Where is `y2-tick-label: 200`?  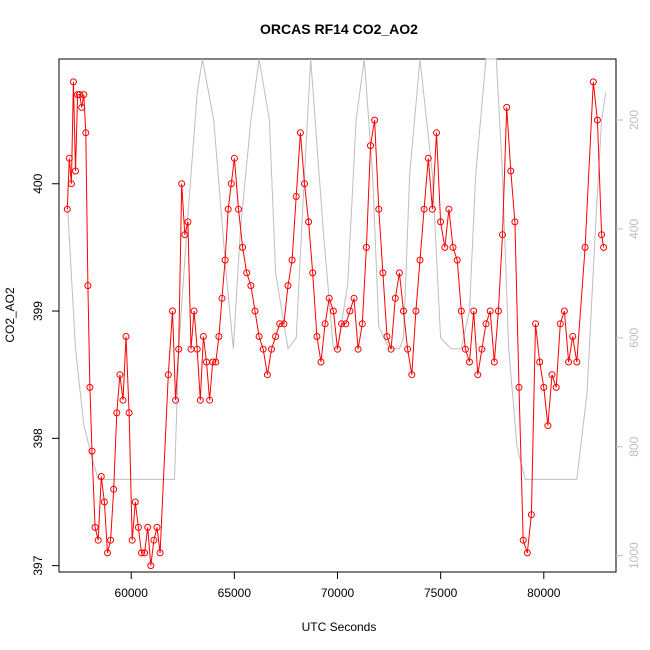 y2-tick-label: 200 is located at coordinates (634, 120).